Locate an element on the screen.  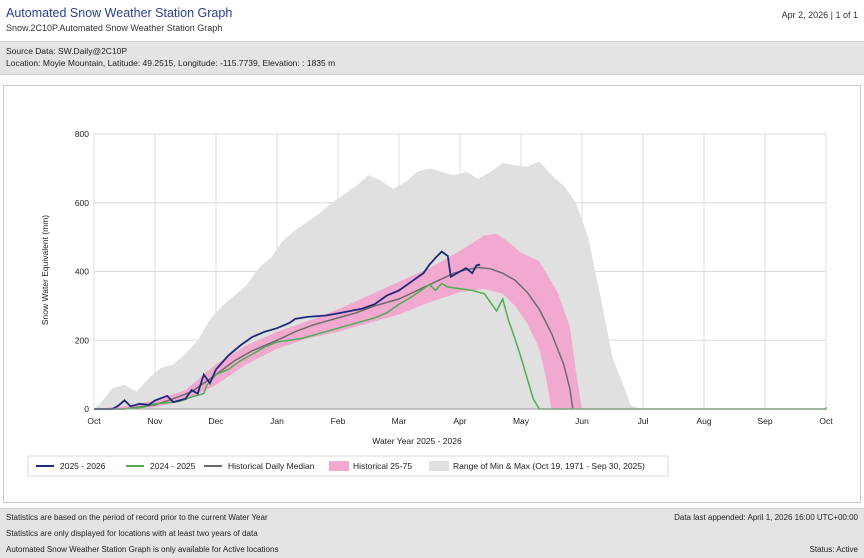
y-axis-label: Snow Water Equivalent (mm) is located at coordinates (45, 270).